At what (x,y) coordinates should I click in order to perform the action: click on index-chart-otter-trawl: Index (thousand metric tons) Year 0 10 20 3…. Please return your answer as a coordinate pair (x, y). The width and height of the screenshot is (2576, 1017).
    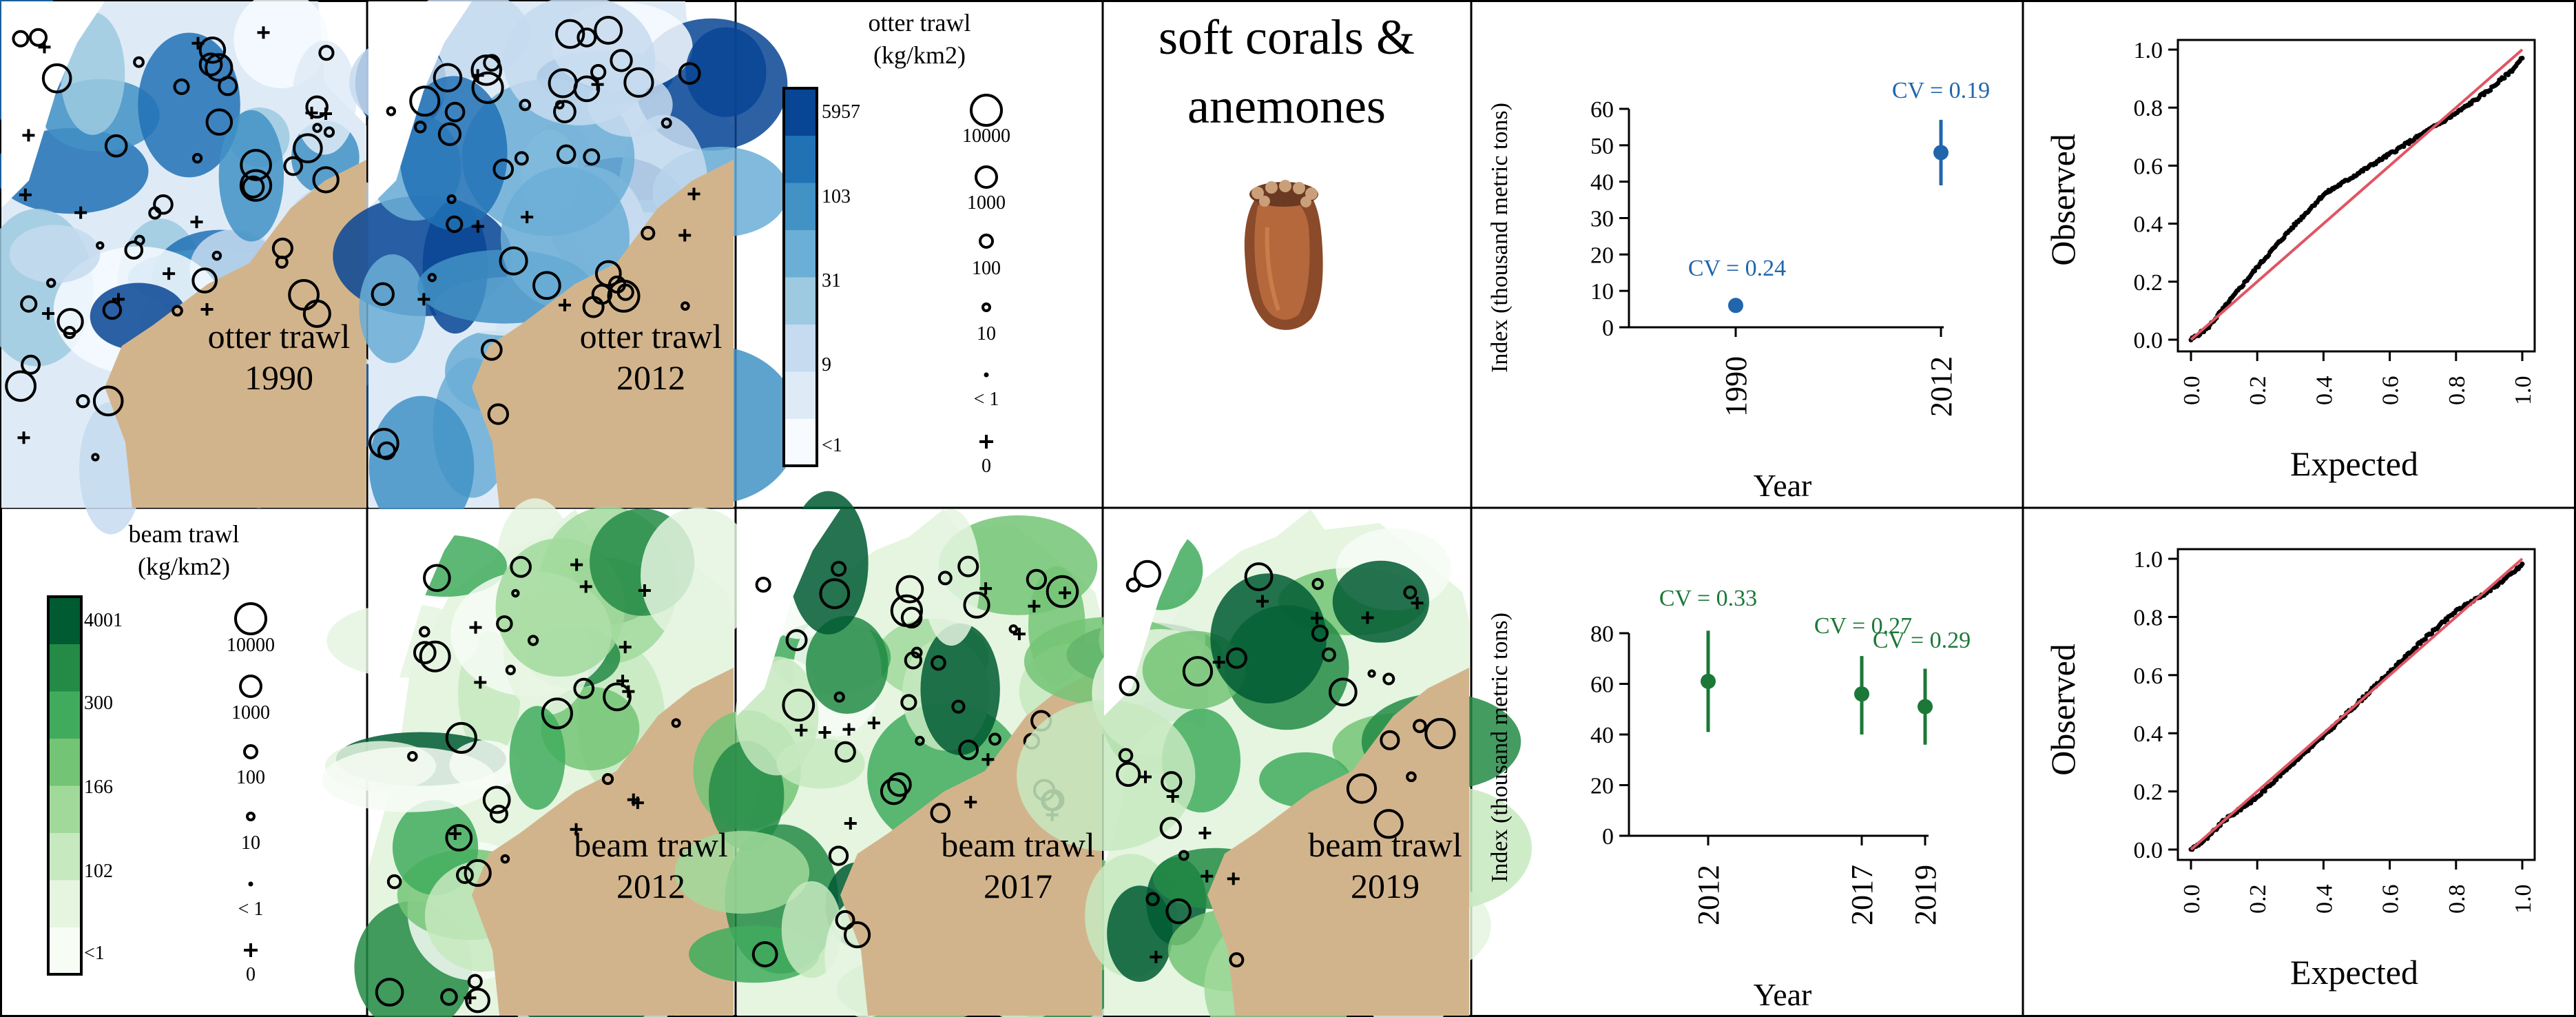
    Looking at the image, I should click on (1738, 290).